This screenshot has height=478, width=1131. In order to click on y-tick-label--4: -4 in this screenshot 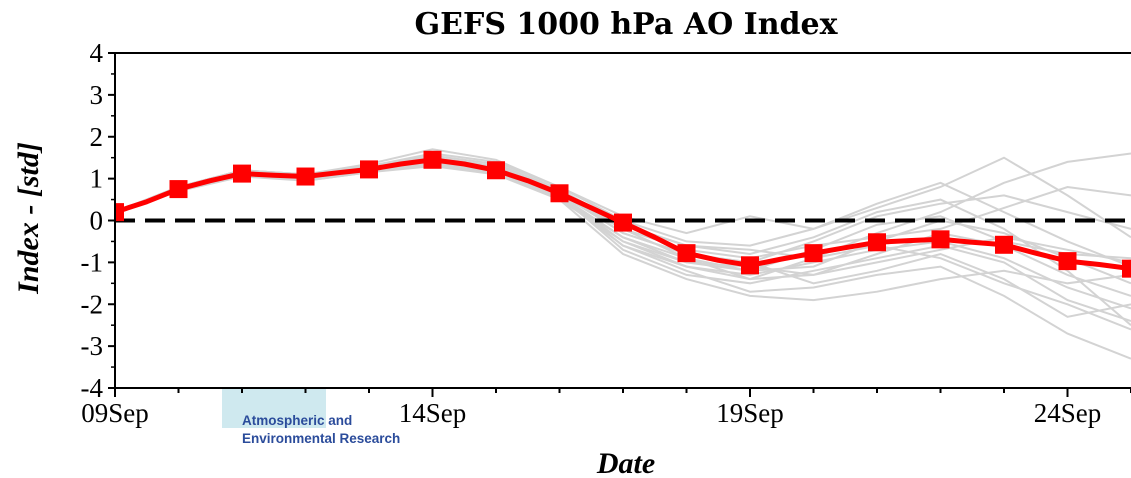, I will do `click(92, 388)`.